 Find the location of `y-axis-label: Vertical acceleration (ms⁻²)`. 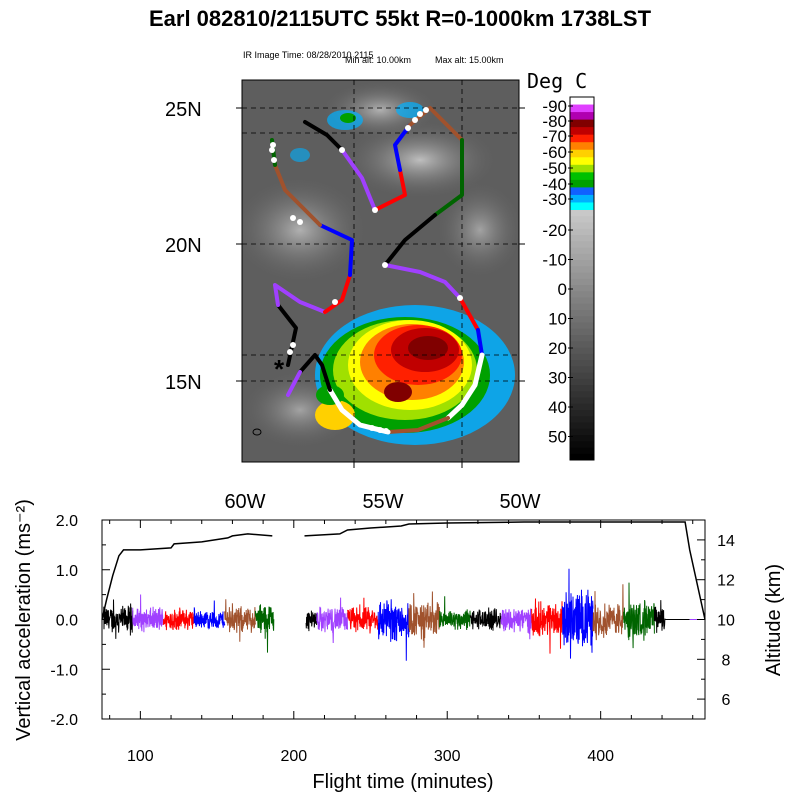

y-axis-label: Vertical acceleration (ms⁻²) is located at coordinates (24, 620).